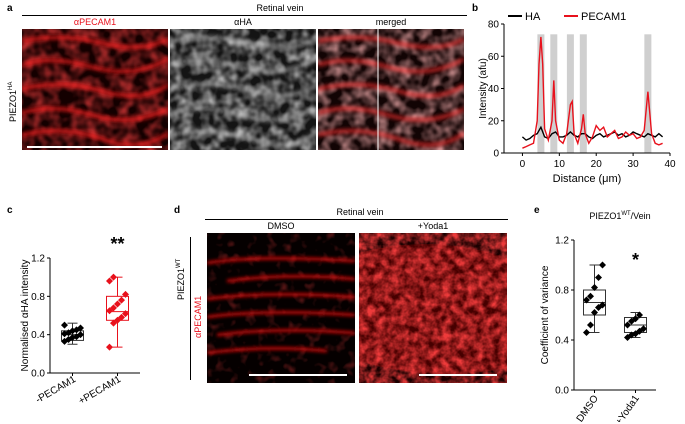 The height and width of the screenshot is (424, 685). What do you see at coordinates (533, 17) in the screenshot?
I see `legend-label-ha: HA` at bounding box center [533, 17].